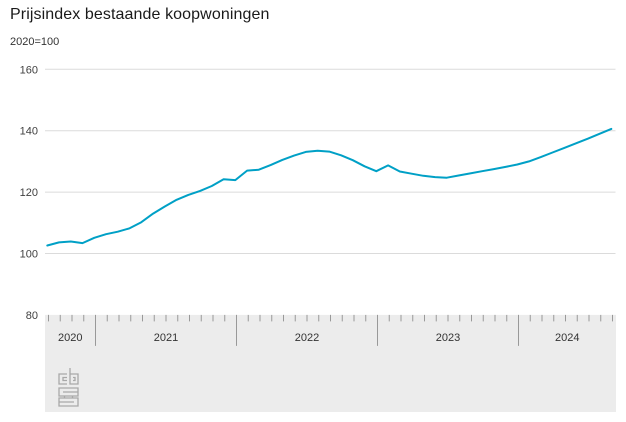 The image size is (626, 422). What do you see at coordinates (62, 379) in the screenshot?
I see `cbs-logo-letter-c` at bounding box center [62, 379].